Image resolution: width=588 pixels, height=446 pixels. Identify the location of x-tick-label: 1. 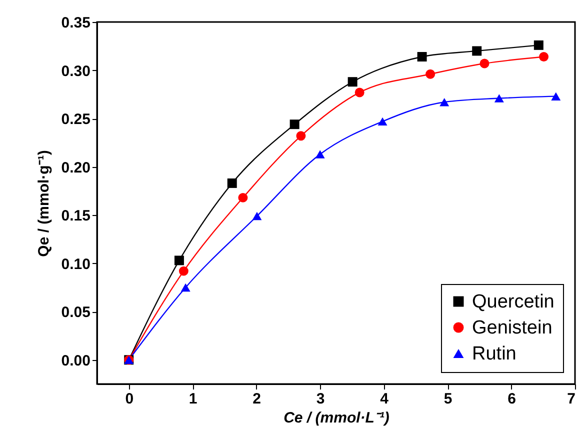
(193, 399).